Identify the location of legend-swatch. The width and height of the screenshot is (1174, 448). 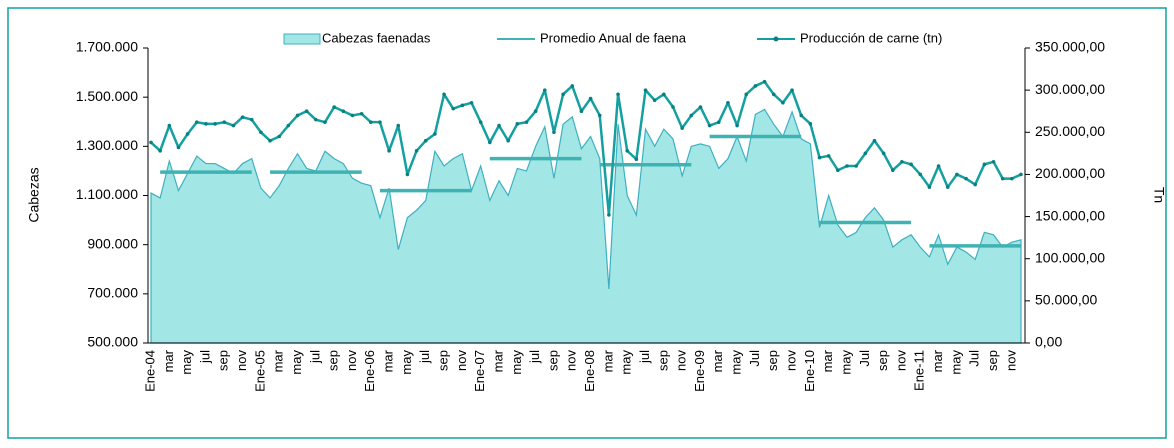
(302, 39).